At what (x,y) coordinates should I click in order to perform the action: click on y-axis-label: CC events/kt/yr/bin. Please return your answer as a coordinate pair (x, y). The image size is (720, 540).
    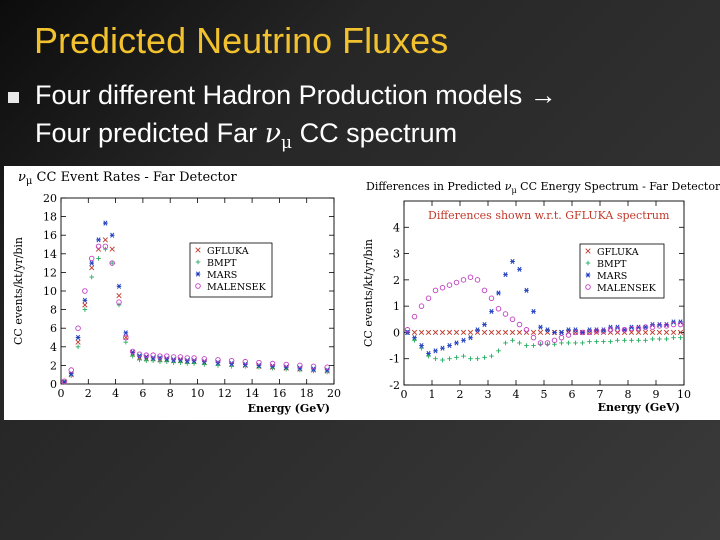
    Looking at the image, I should click on (368, 293).